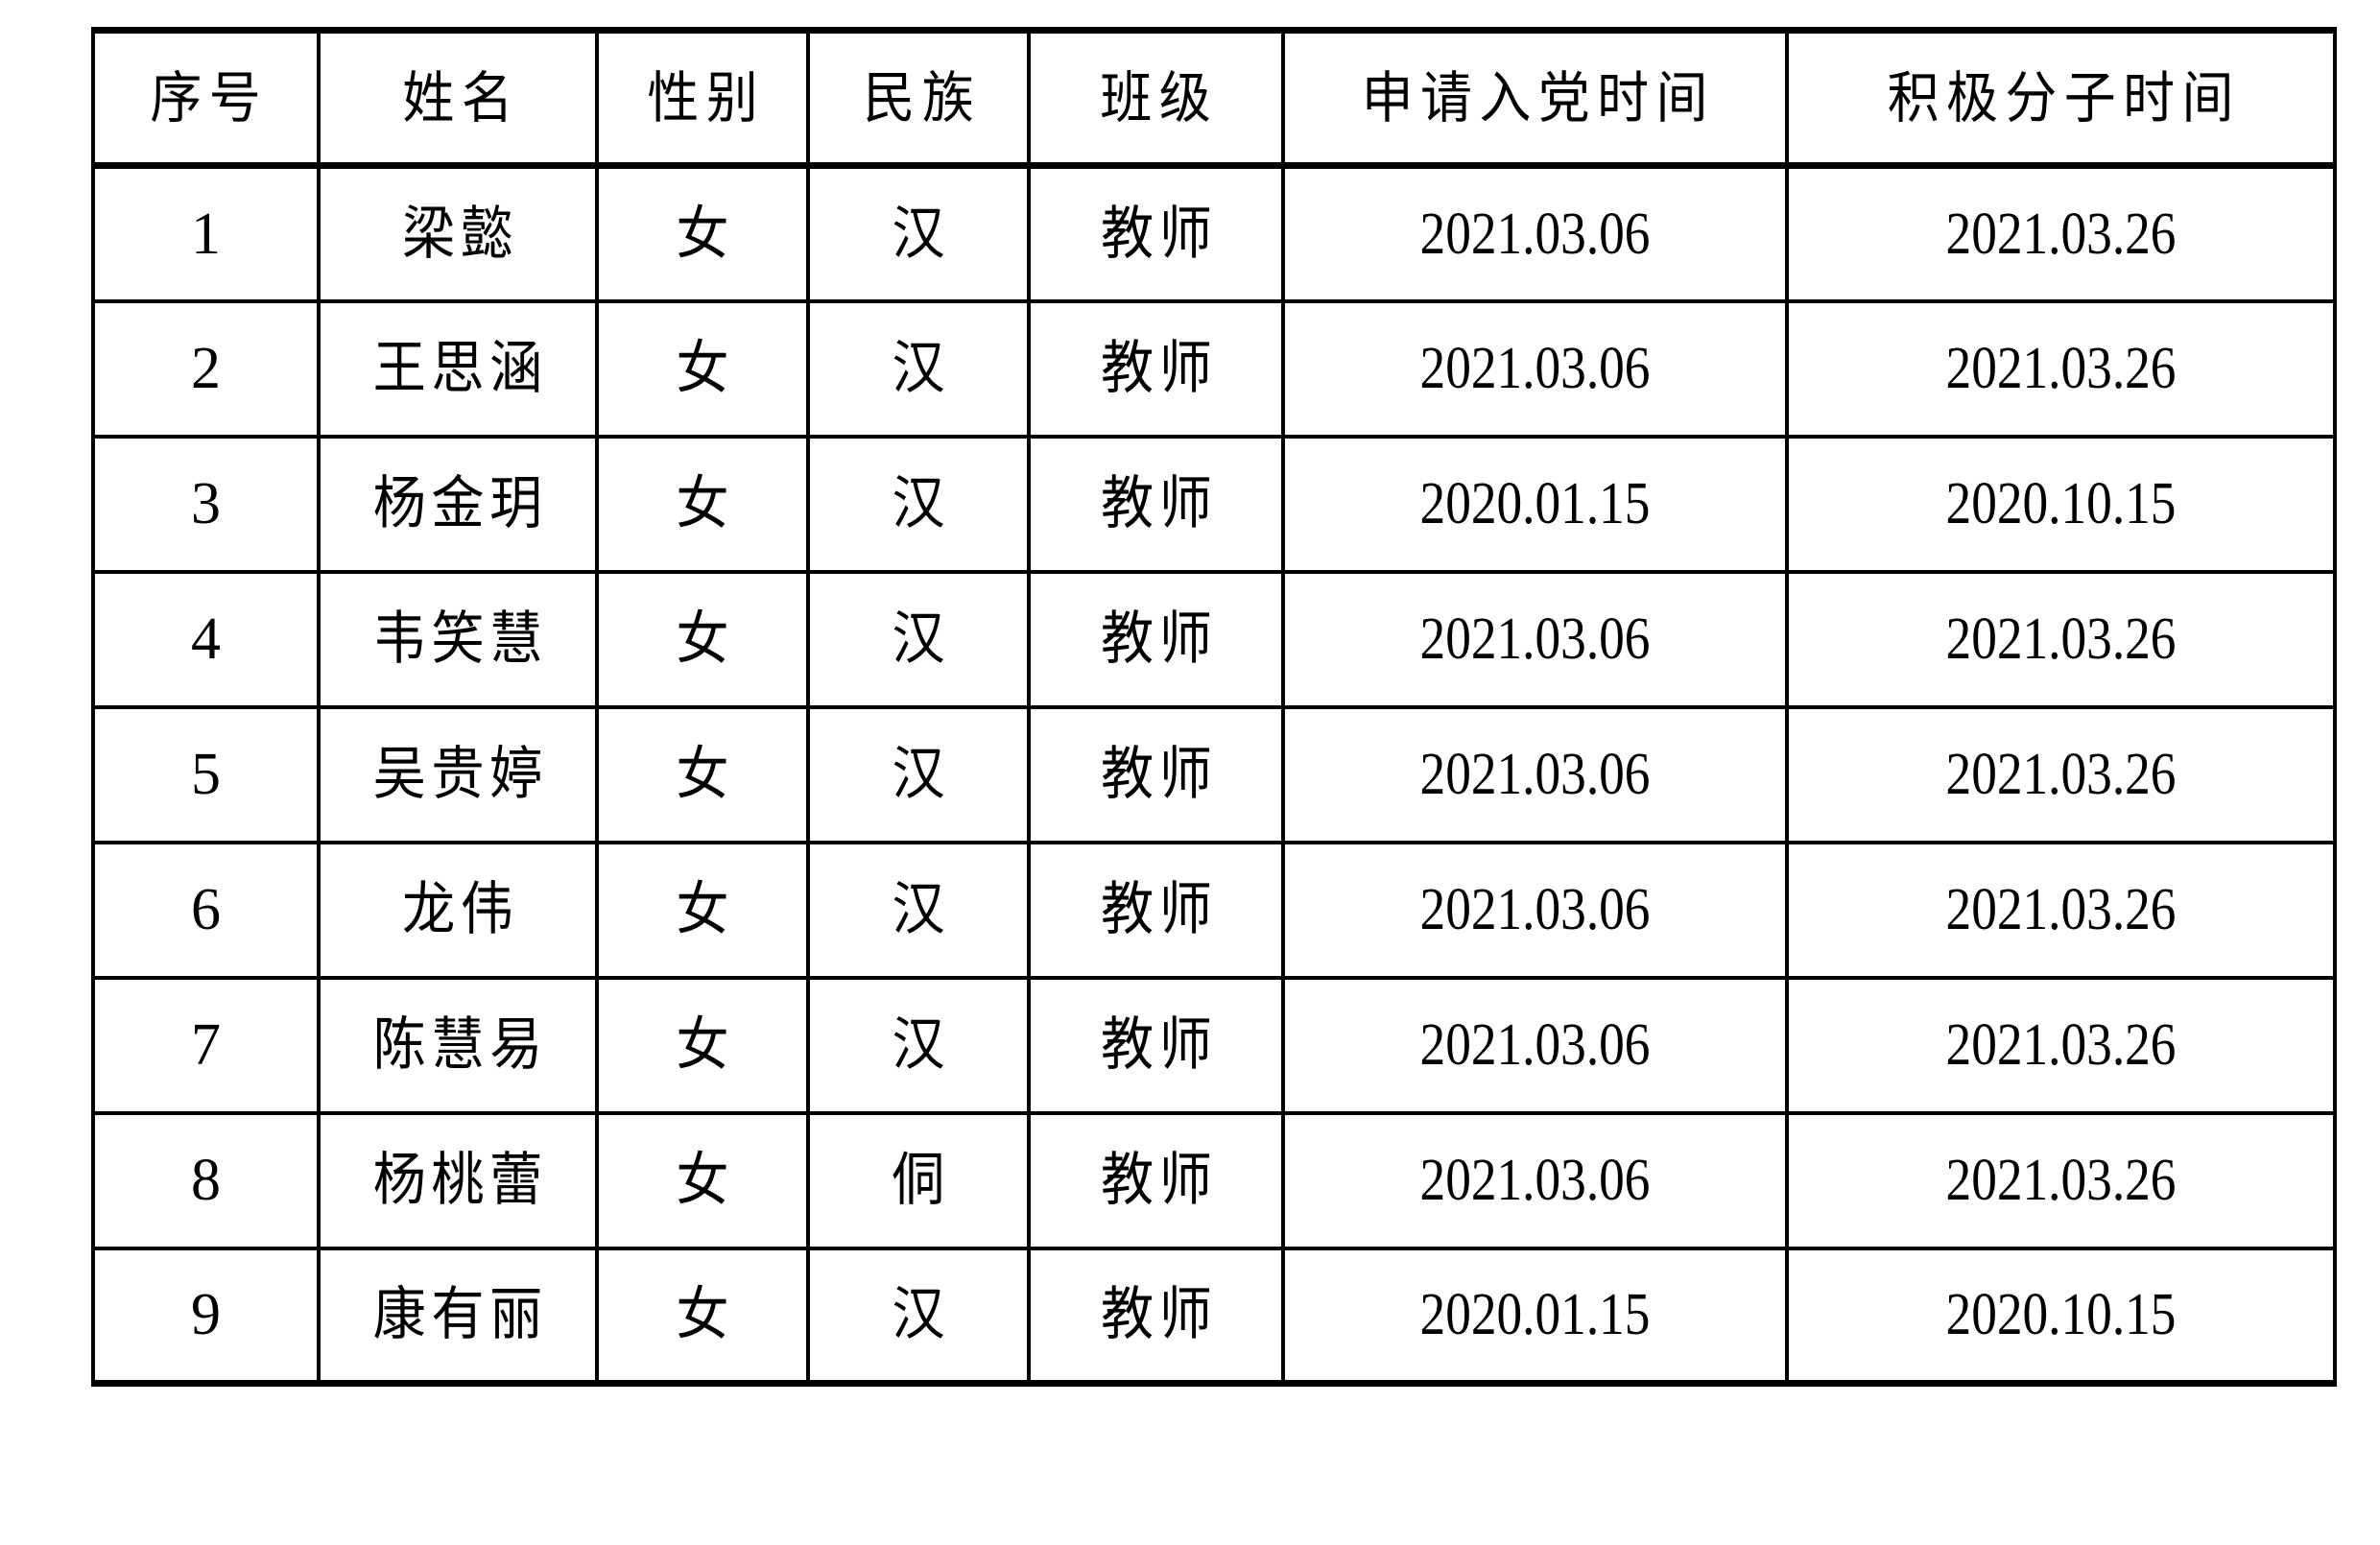 This screenshot has width=2380, height=1545. What do you see at coordinates (206, 639) in the screenshot?
I see `cell-value: 4` at bounding box center [206, 639].